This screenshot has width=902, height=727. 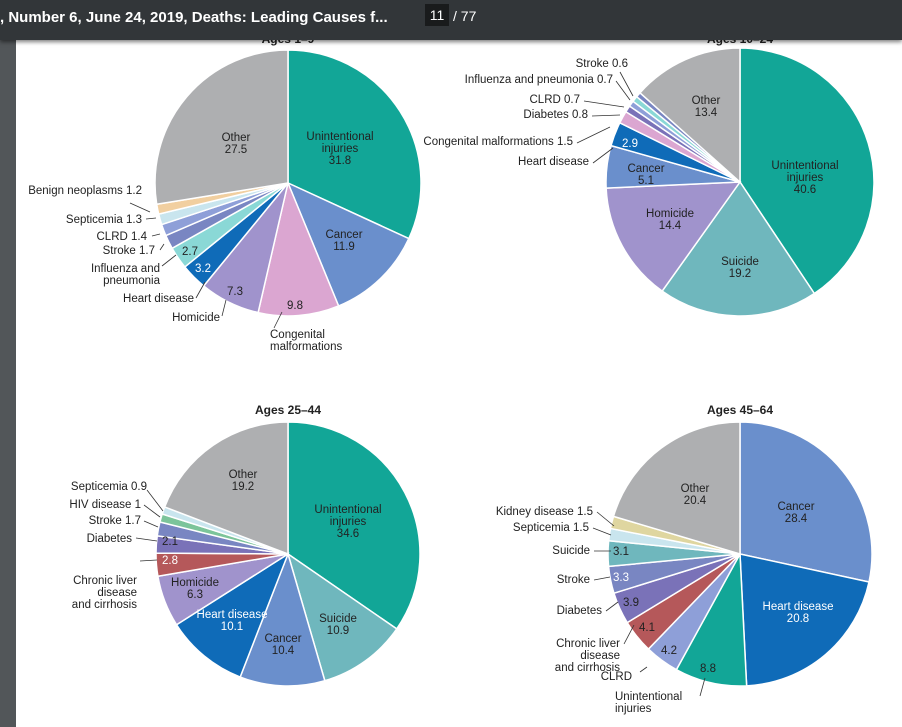 I want to click on slice-value-label: 31.8, so click(x=340, y=161).